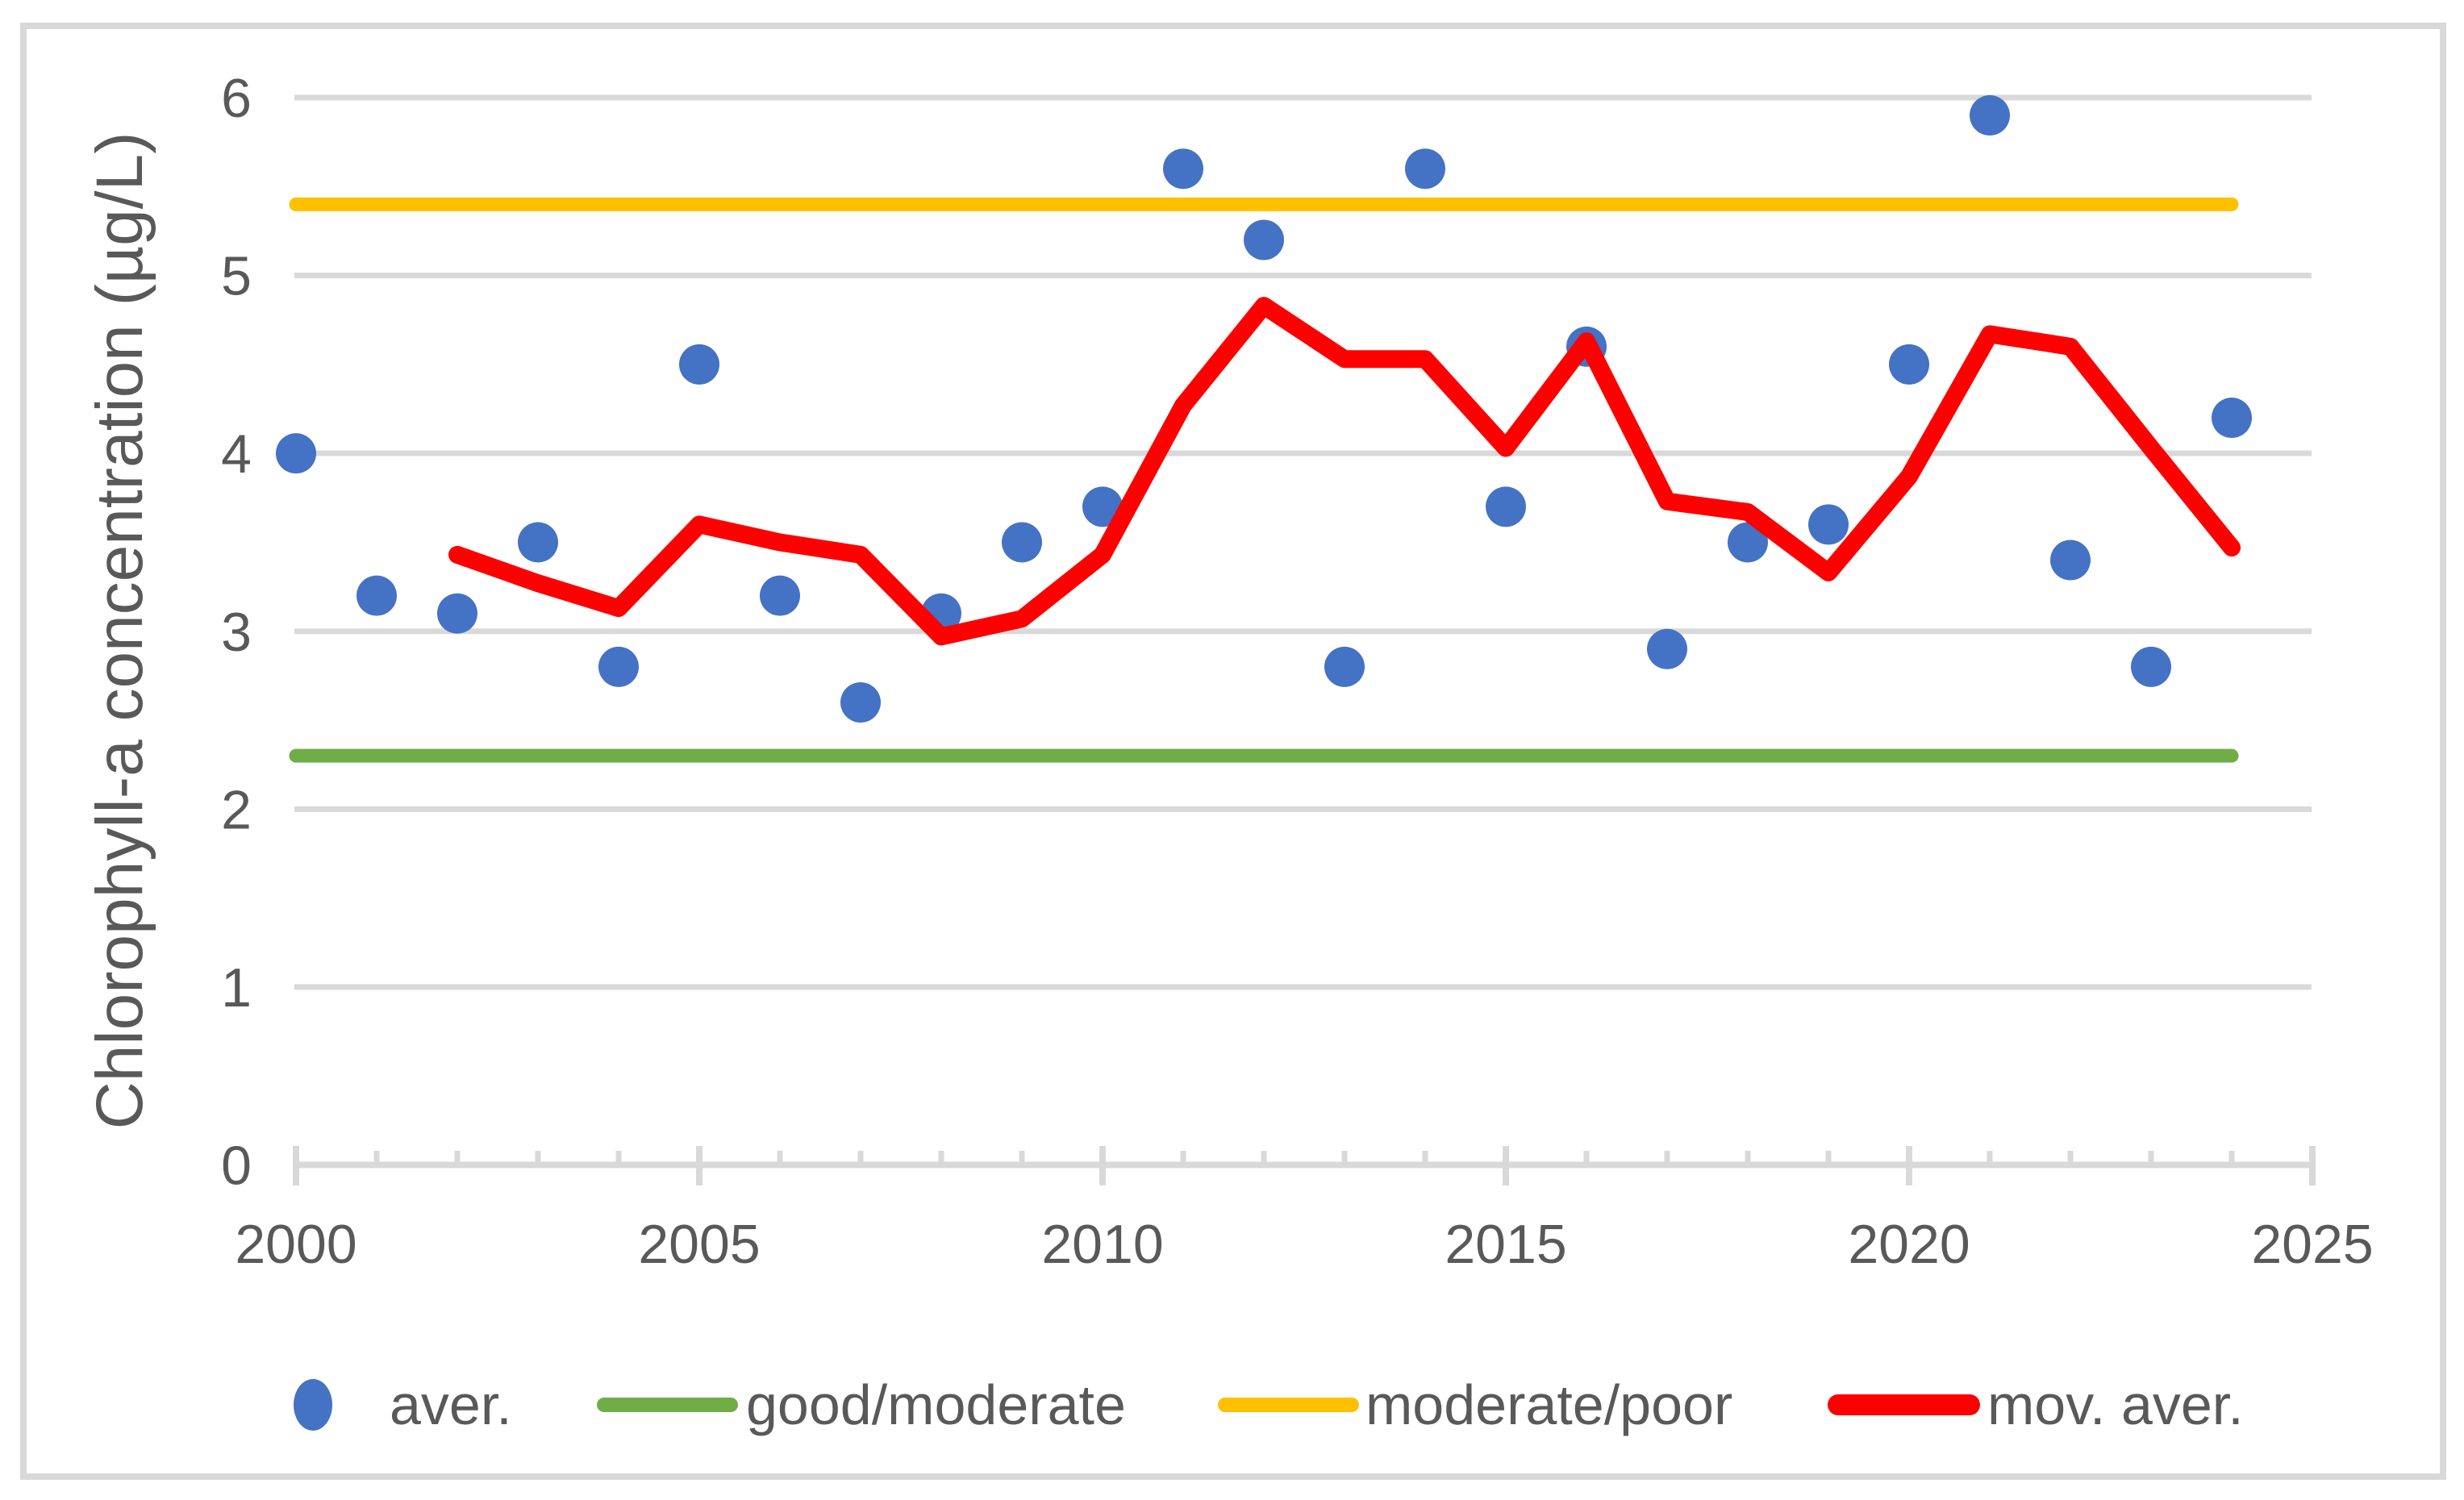 This screenshot has width=2464, height=1500. Describe the element at coordinates (237, 1166) in the screenshot. I see `y-tick-label: 0` at that location.